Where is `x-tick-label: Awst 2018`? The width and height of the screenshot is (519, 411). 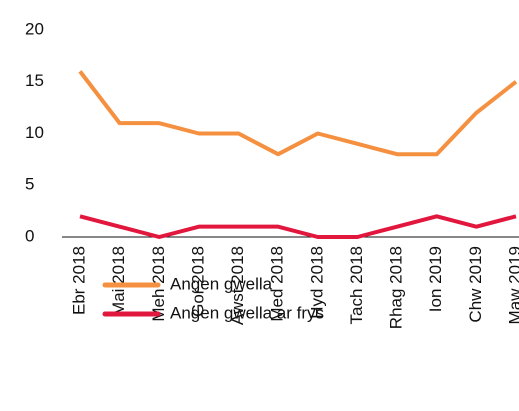 x-tick-label: Awst 2018 is located at coordinates (237, 285).